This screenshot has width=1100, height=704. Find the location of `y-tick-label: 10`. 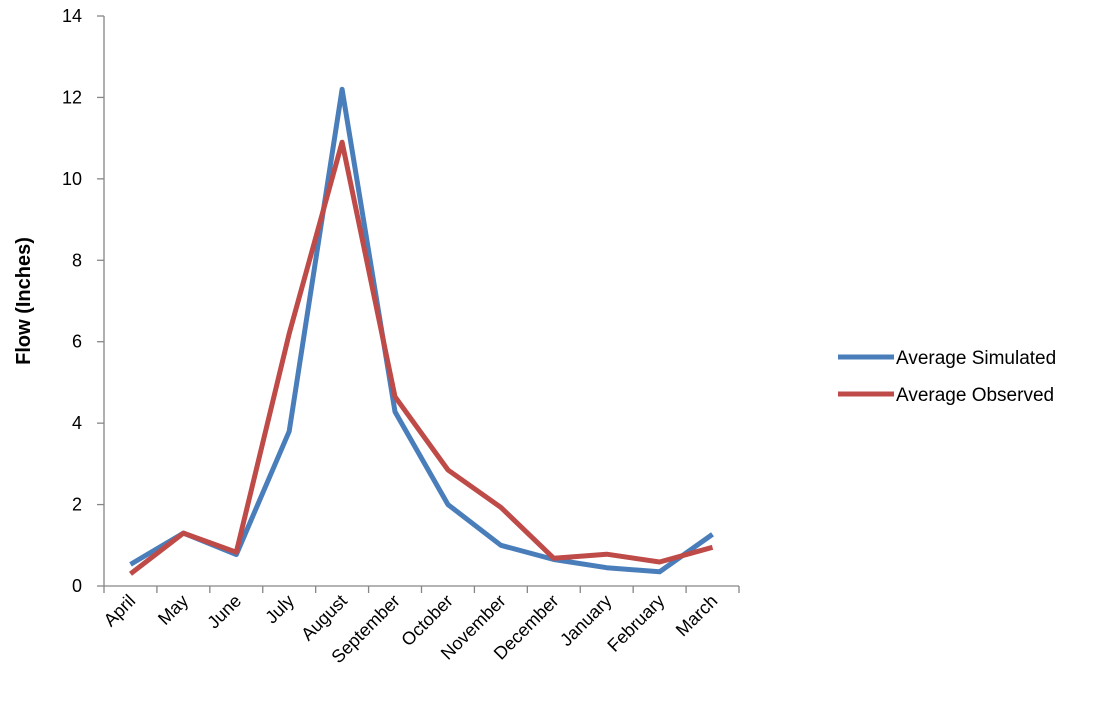

y-tick-label: 10 is located at coordinates (72, 179).